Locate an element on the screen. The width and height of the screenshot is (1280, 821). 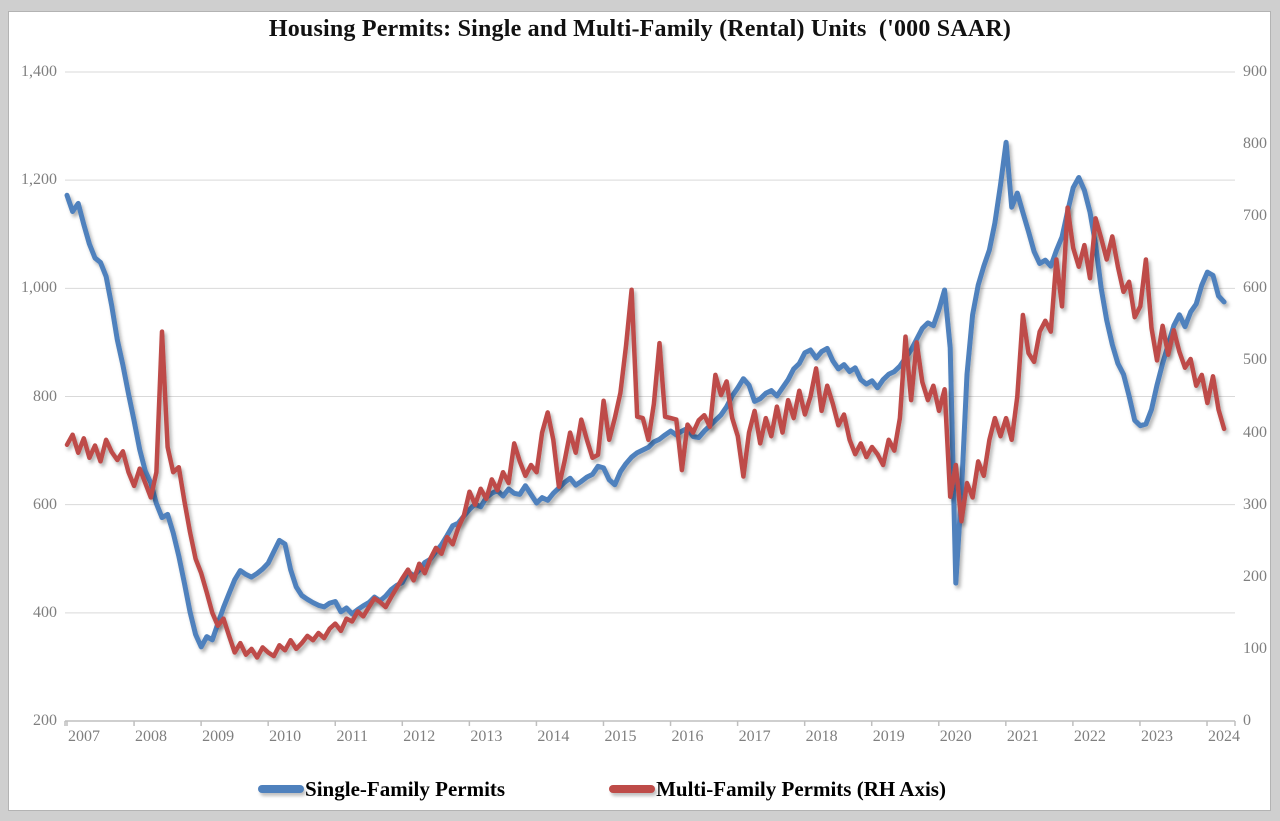
y-axis-label-left: 1,400 is located at coordinates (39, 71).